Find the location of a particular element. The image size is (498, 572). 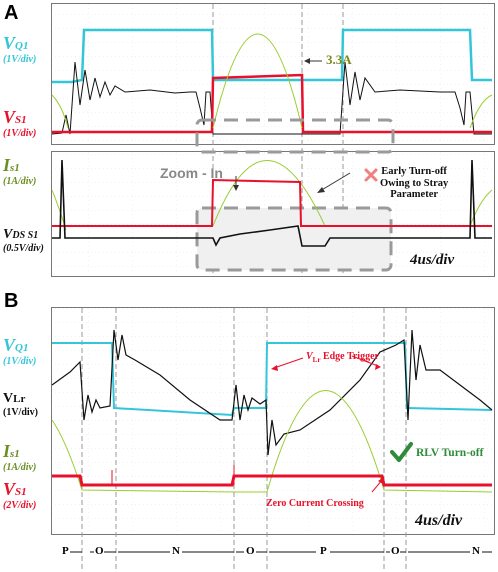

segment-n-1: N is located at coordinates (176, 551).